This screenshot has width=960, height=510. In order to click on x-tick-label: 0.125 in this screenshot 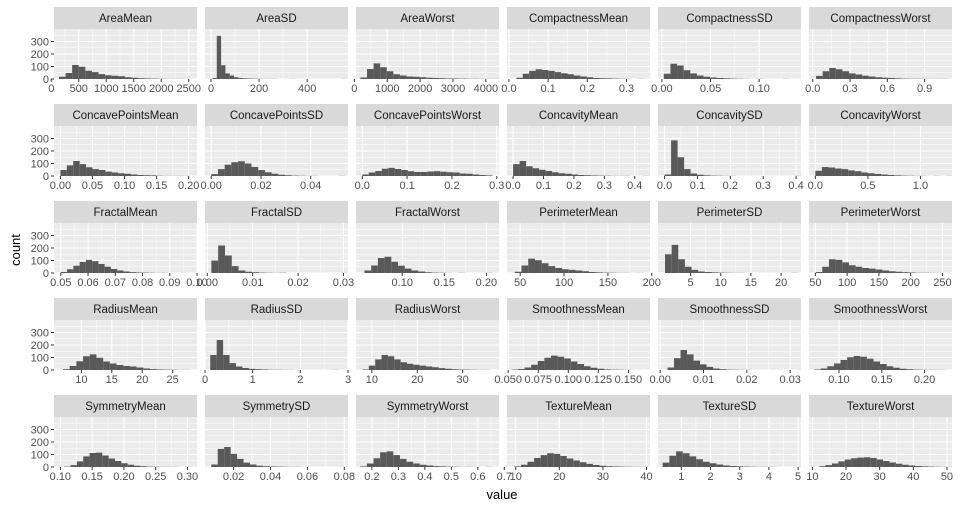, I will do `click(599, 380)`.